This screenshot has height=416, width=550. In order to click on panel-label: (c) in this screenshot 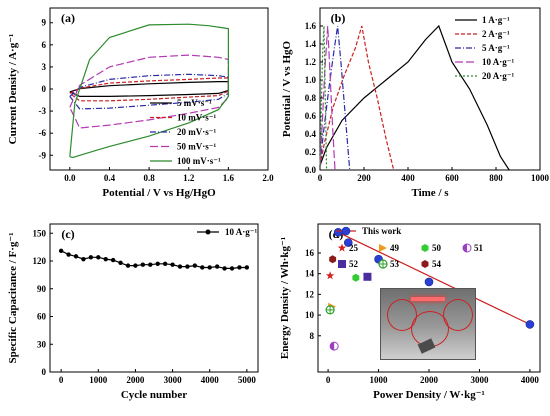, I will do `click(67, 234)`.